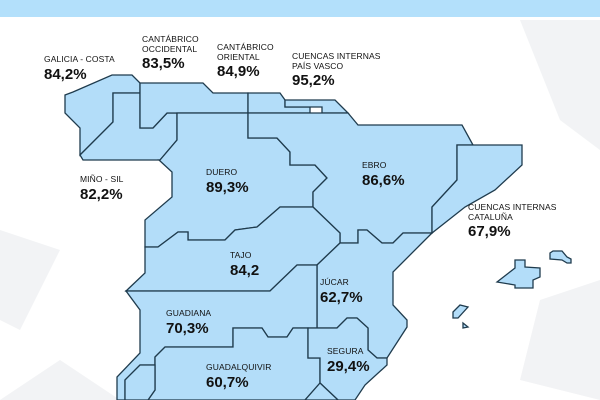  Describe the element at coordinates (101, 194) in the screenshot. I see `basin-value: 82,2%` at that location.